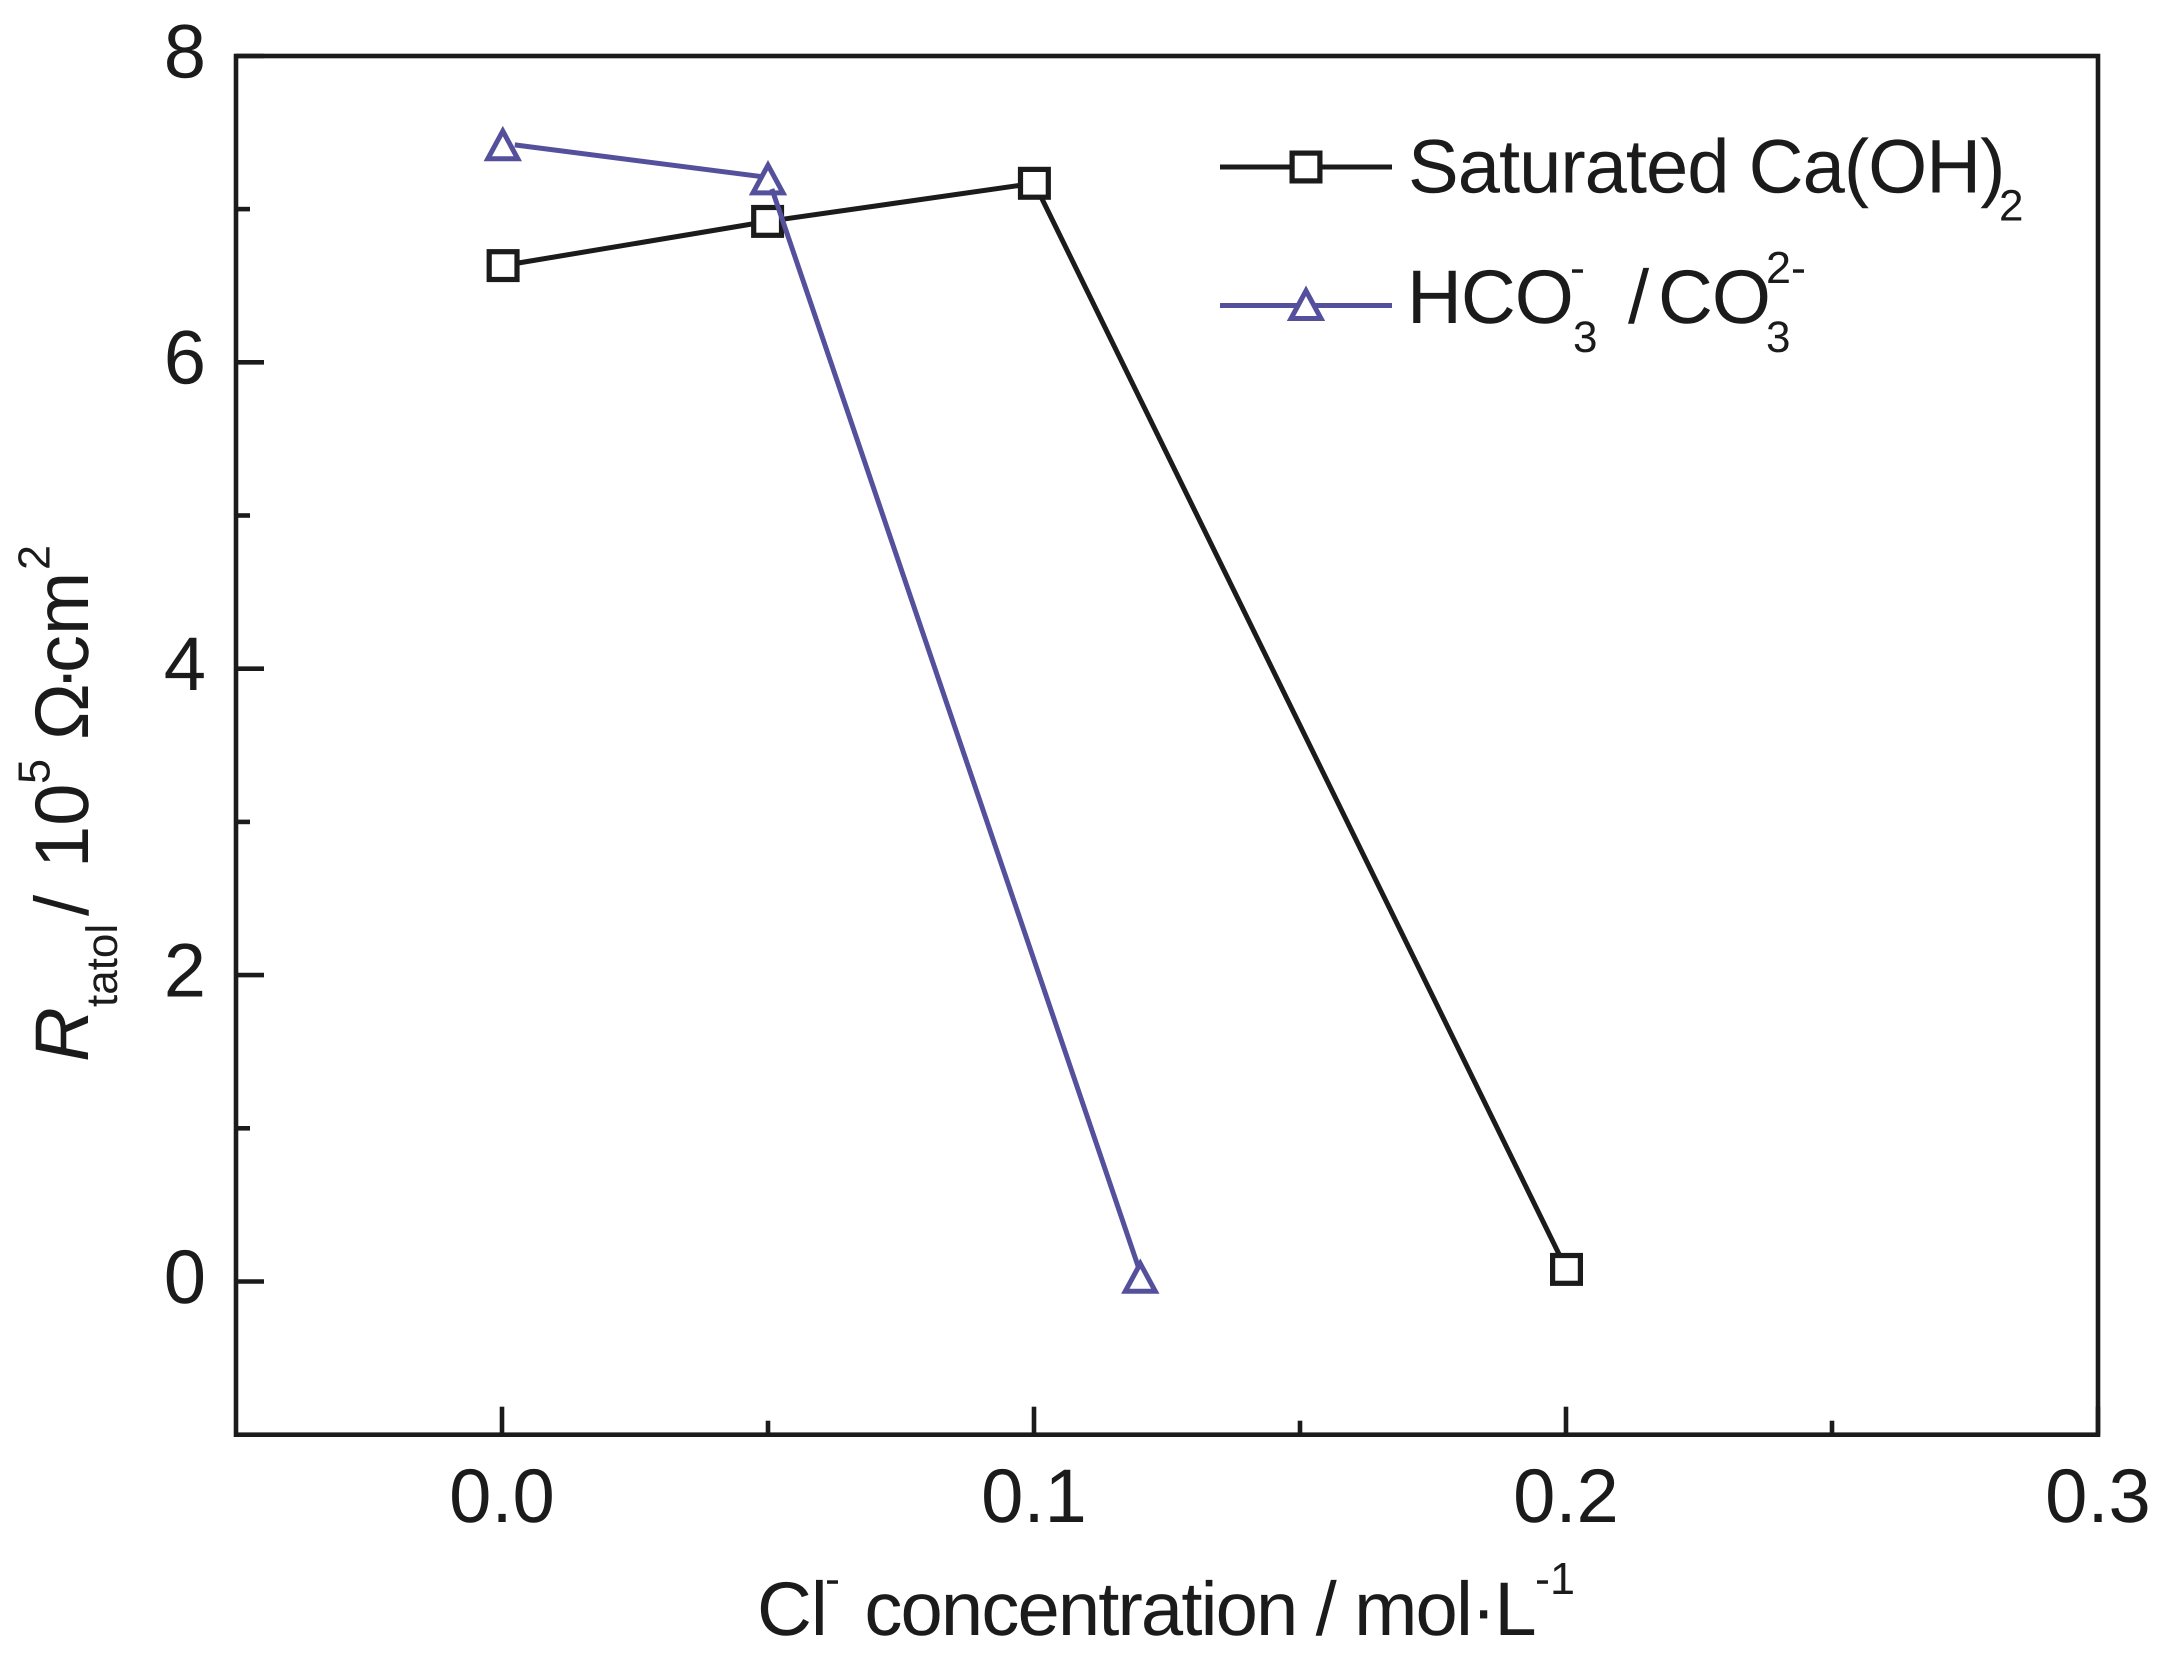 This screenshot has height=1656, width=2158. What do you see at coordinates (1490, 297) in the screenshot?
I see `svg-text: HCO` at bounding box center [1490, 297].